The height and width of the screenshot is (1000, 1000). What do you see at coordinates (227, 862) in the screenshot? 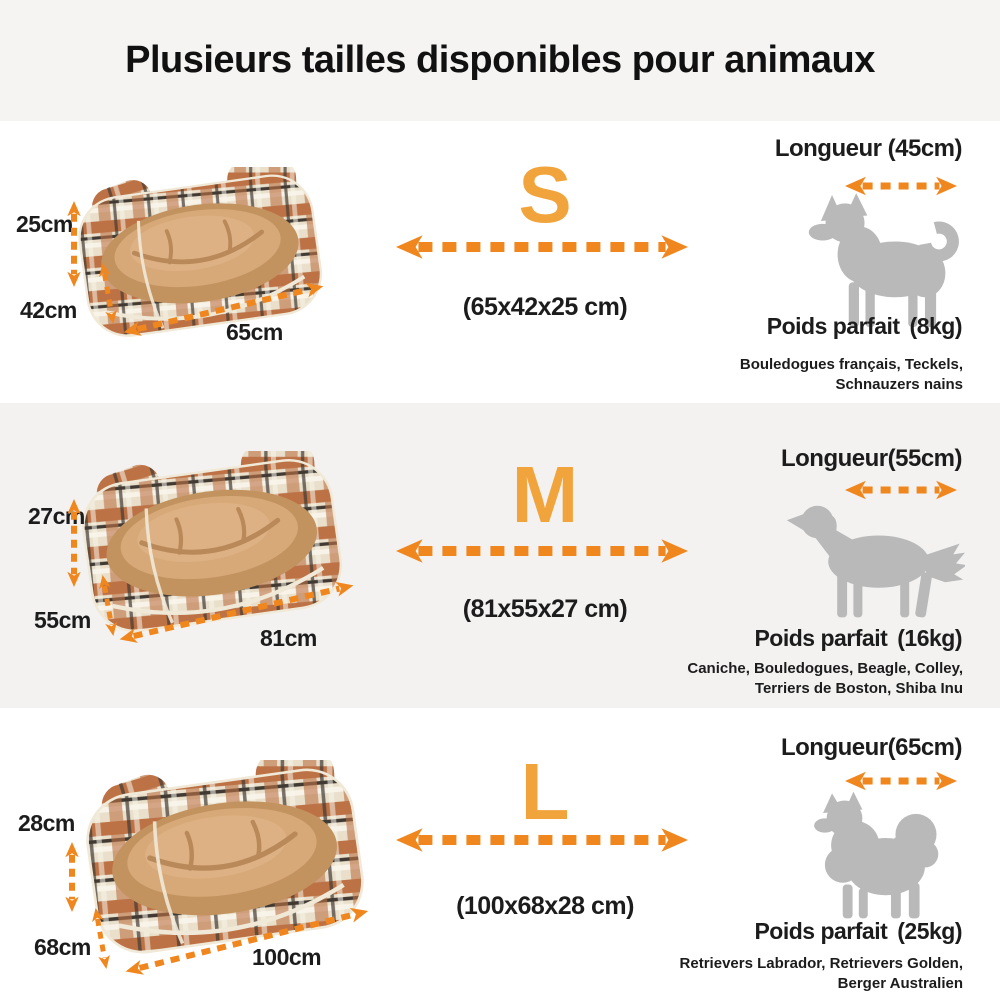
I see `dog-bed-image` at bounding box center [227, 862].